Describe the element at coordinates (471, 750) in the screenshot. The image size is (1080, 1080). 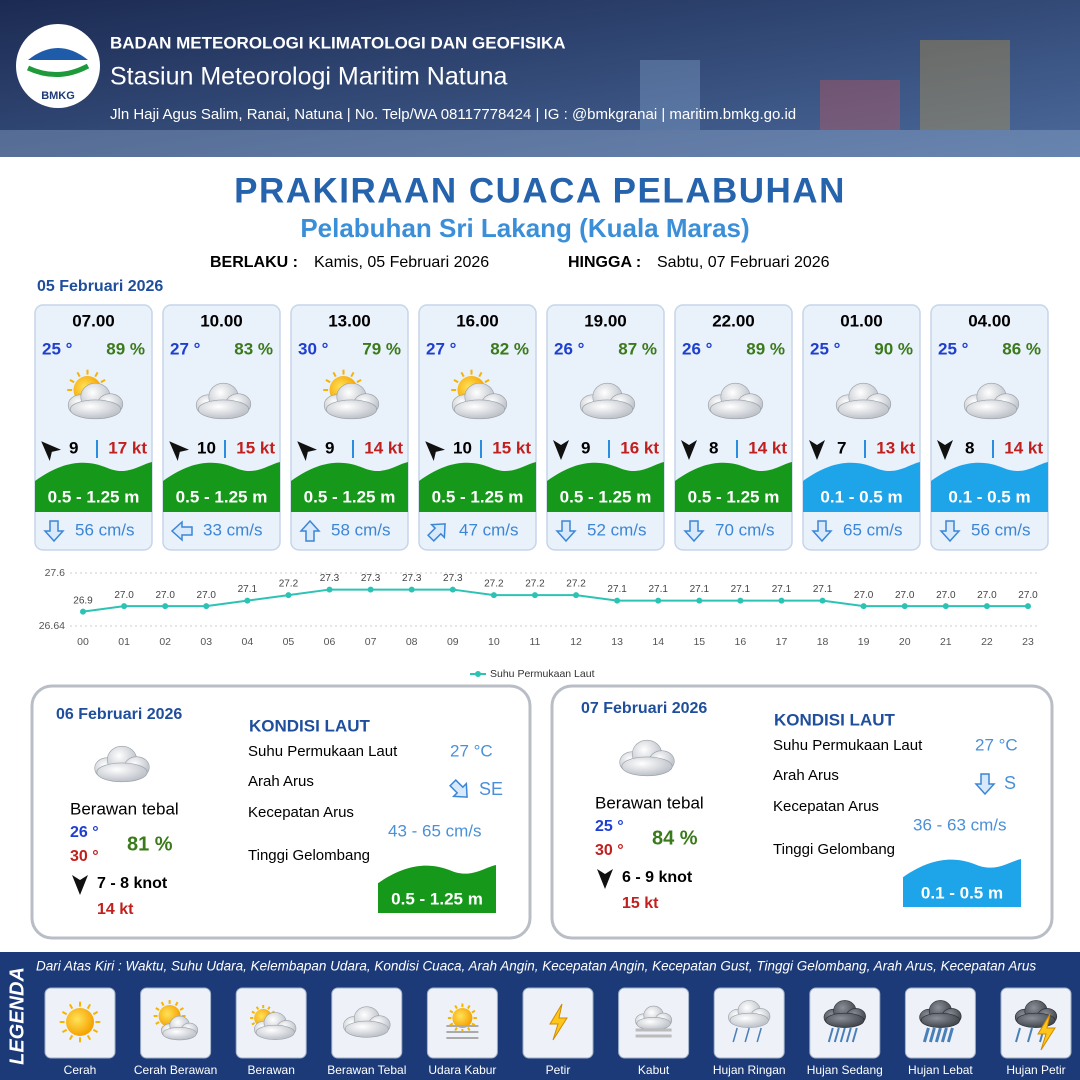
I see `sst-value: 27 °C` at that location.